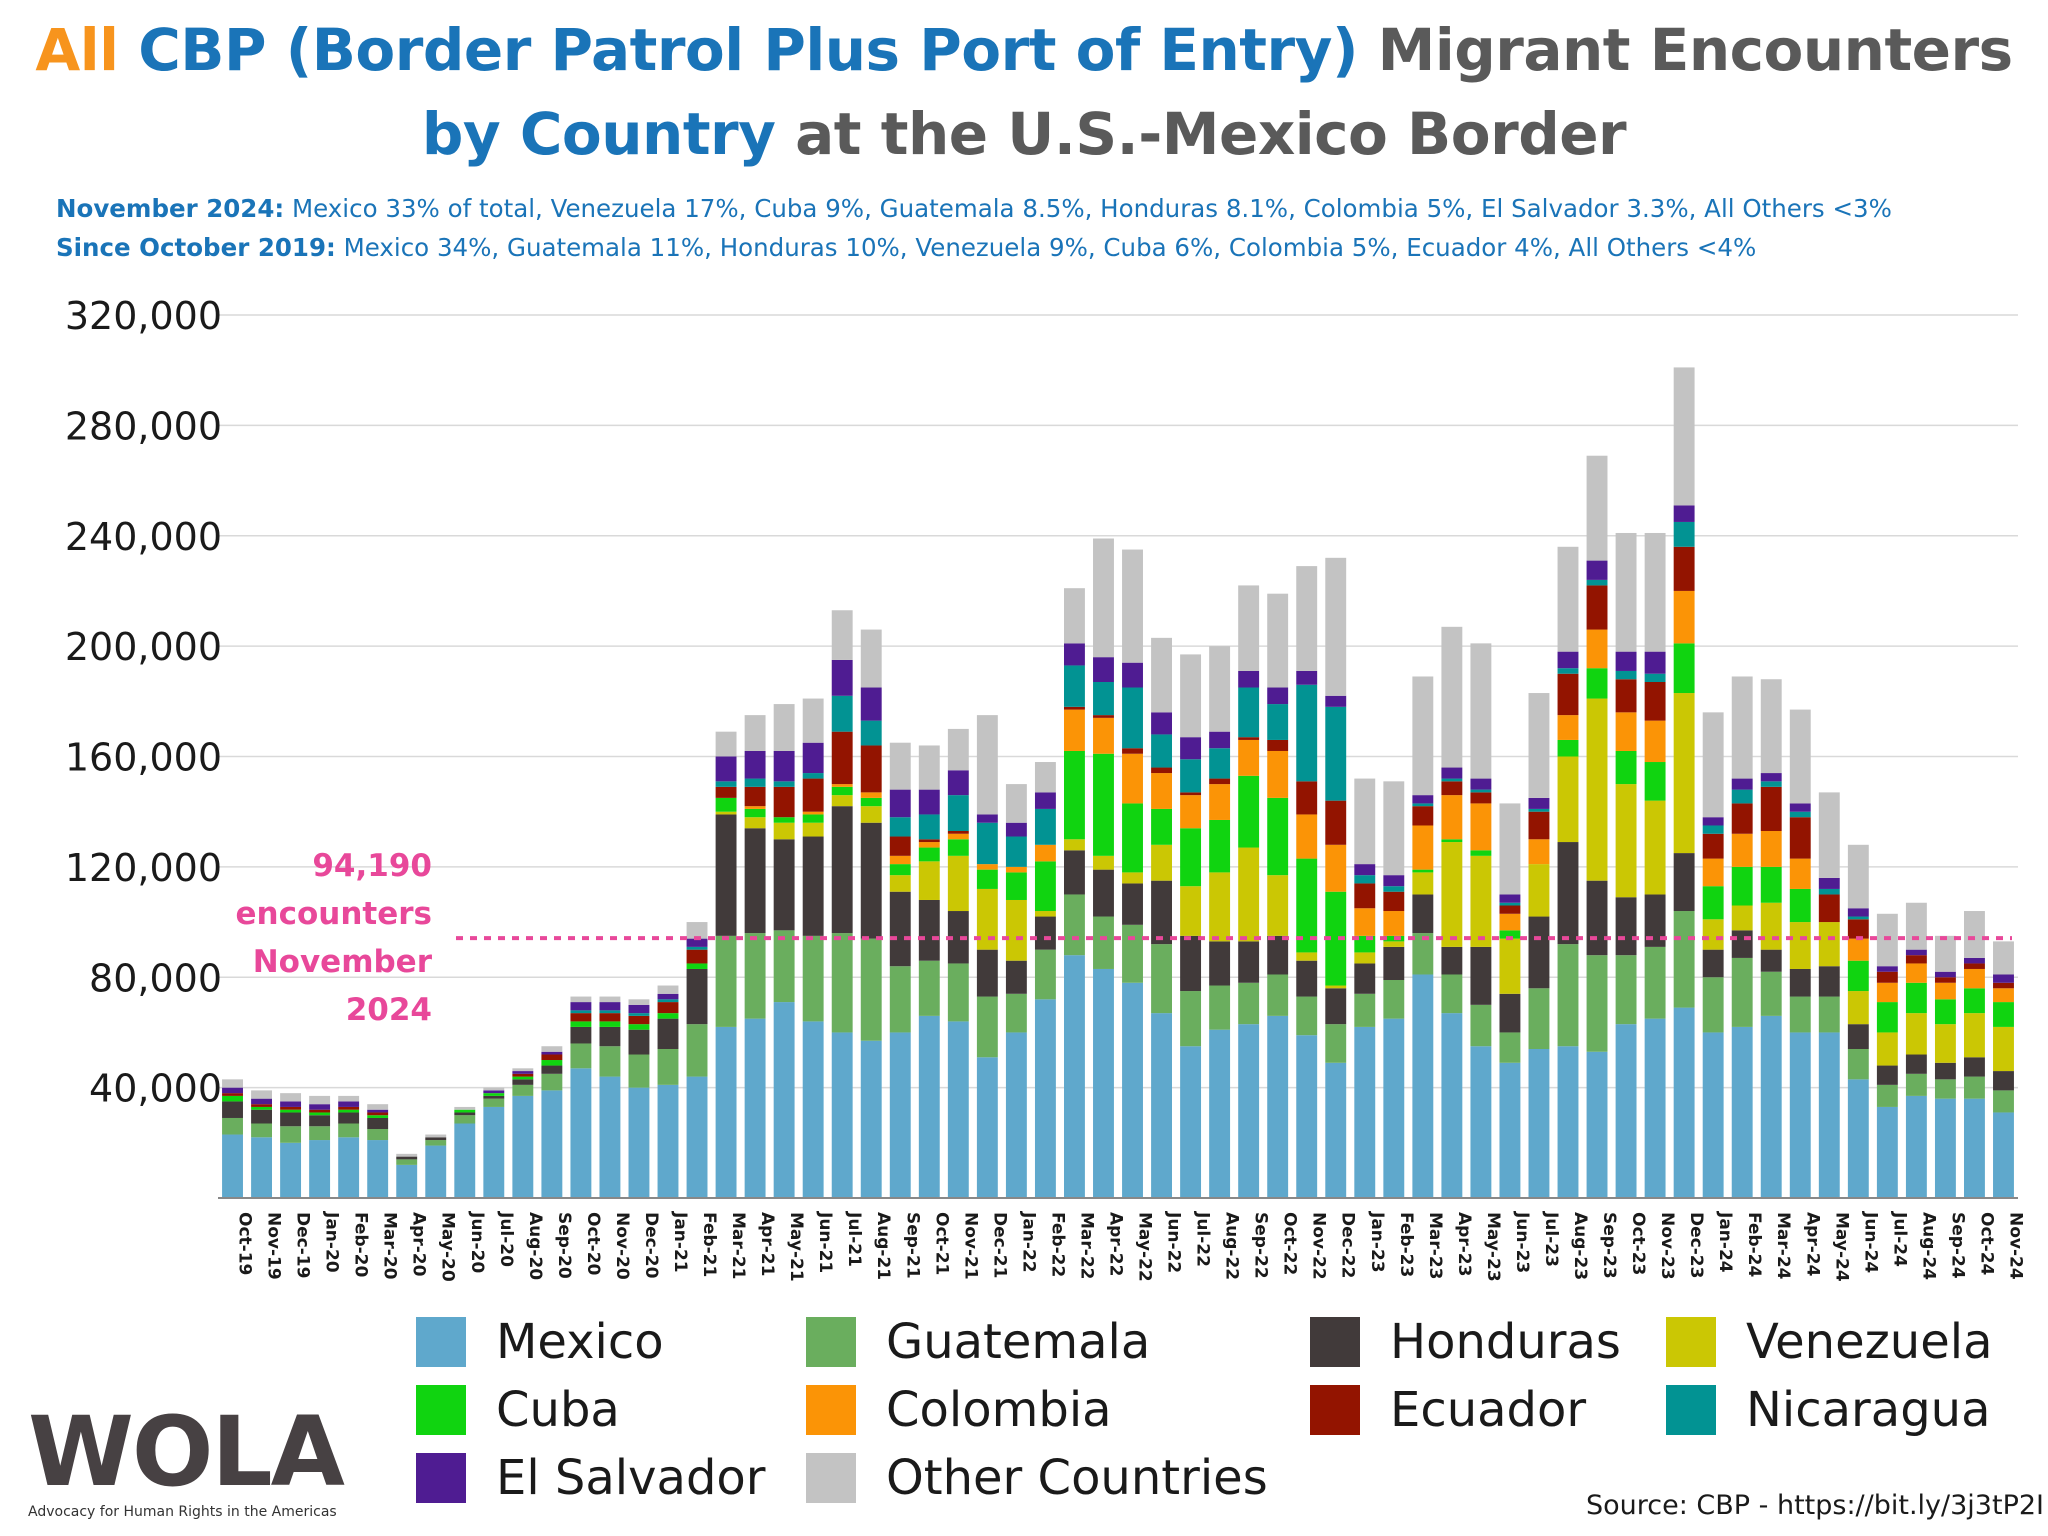 Image resolution: width=2048 pixels, height=1536 pixels. What do you see at coordinates (1319, 1246) in the screenshot?
I see `x-tick-label: Nov-22` at bounding box center [1319, 1246].